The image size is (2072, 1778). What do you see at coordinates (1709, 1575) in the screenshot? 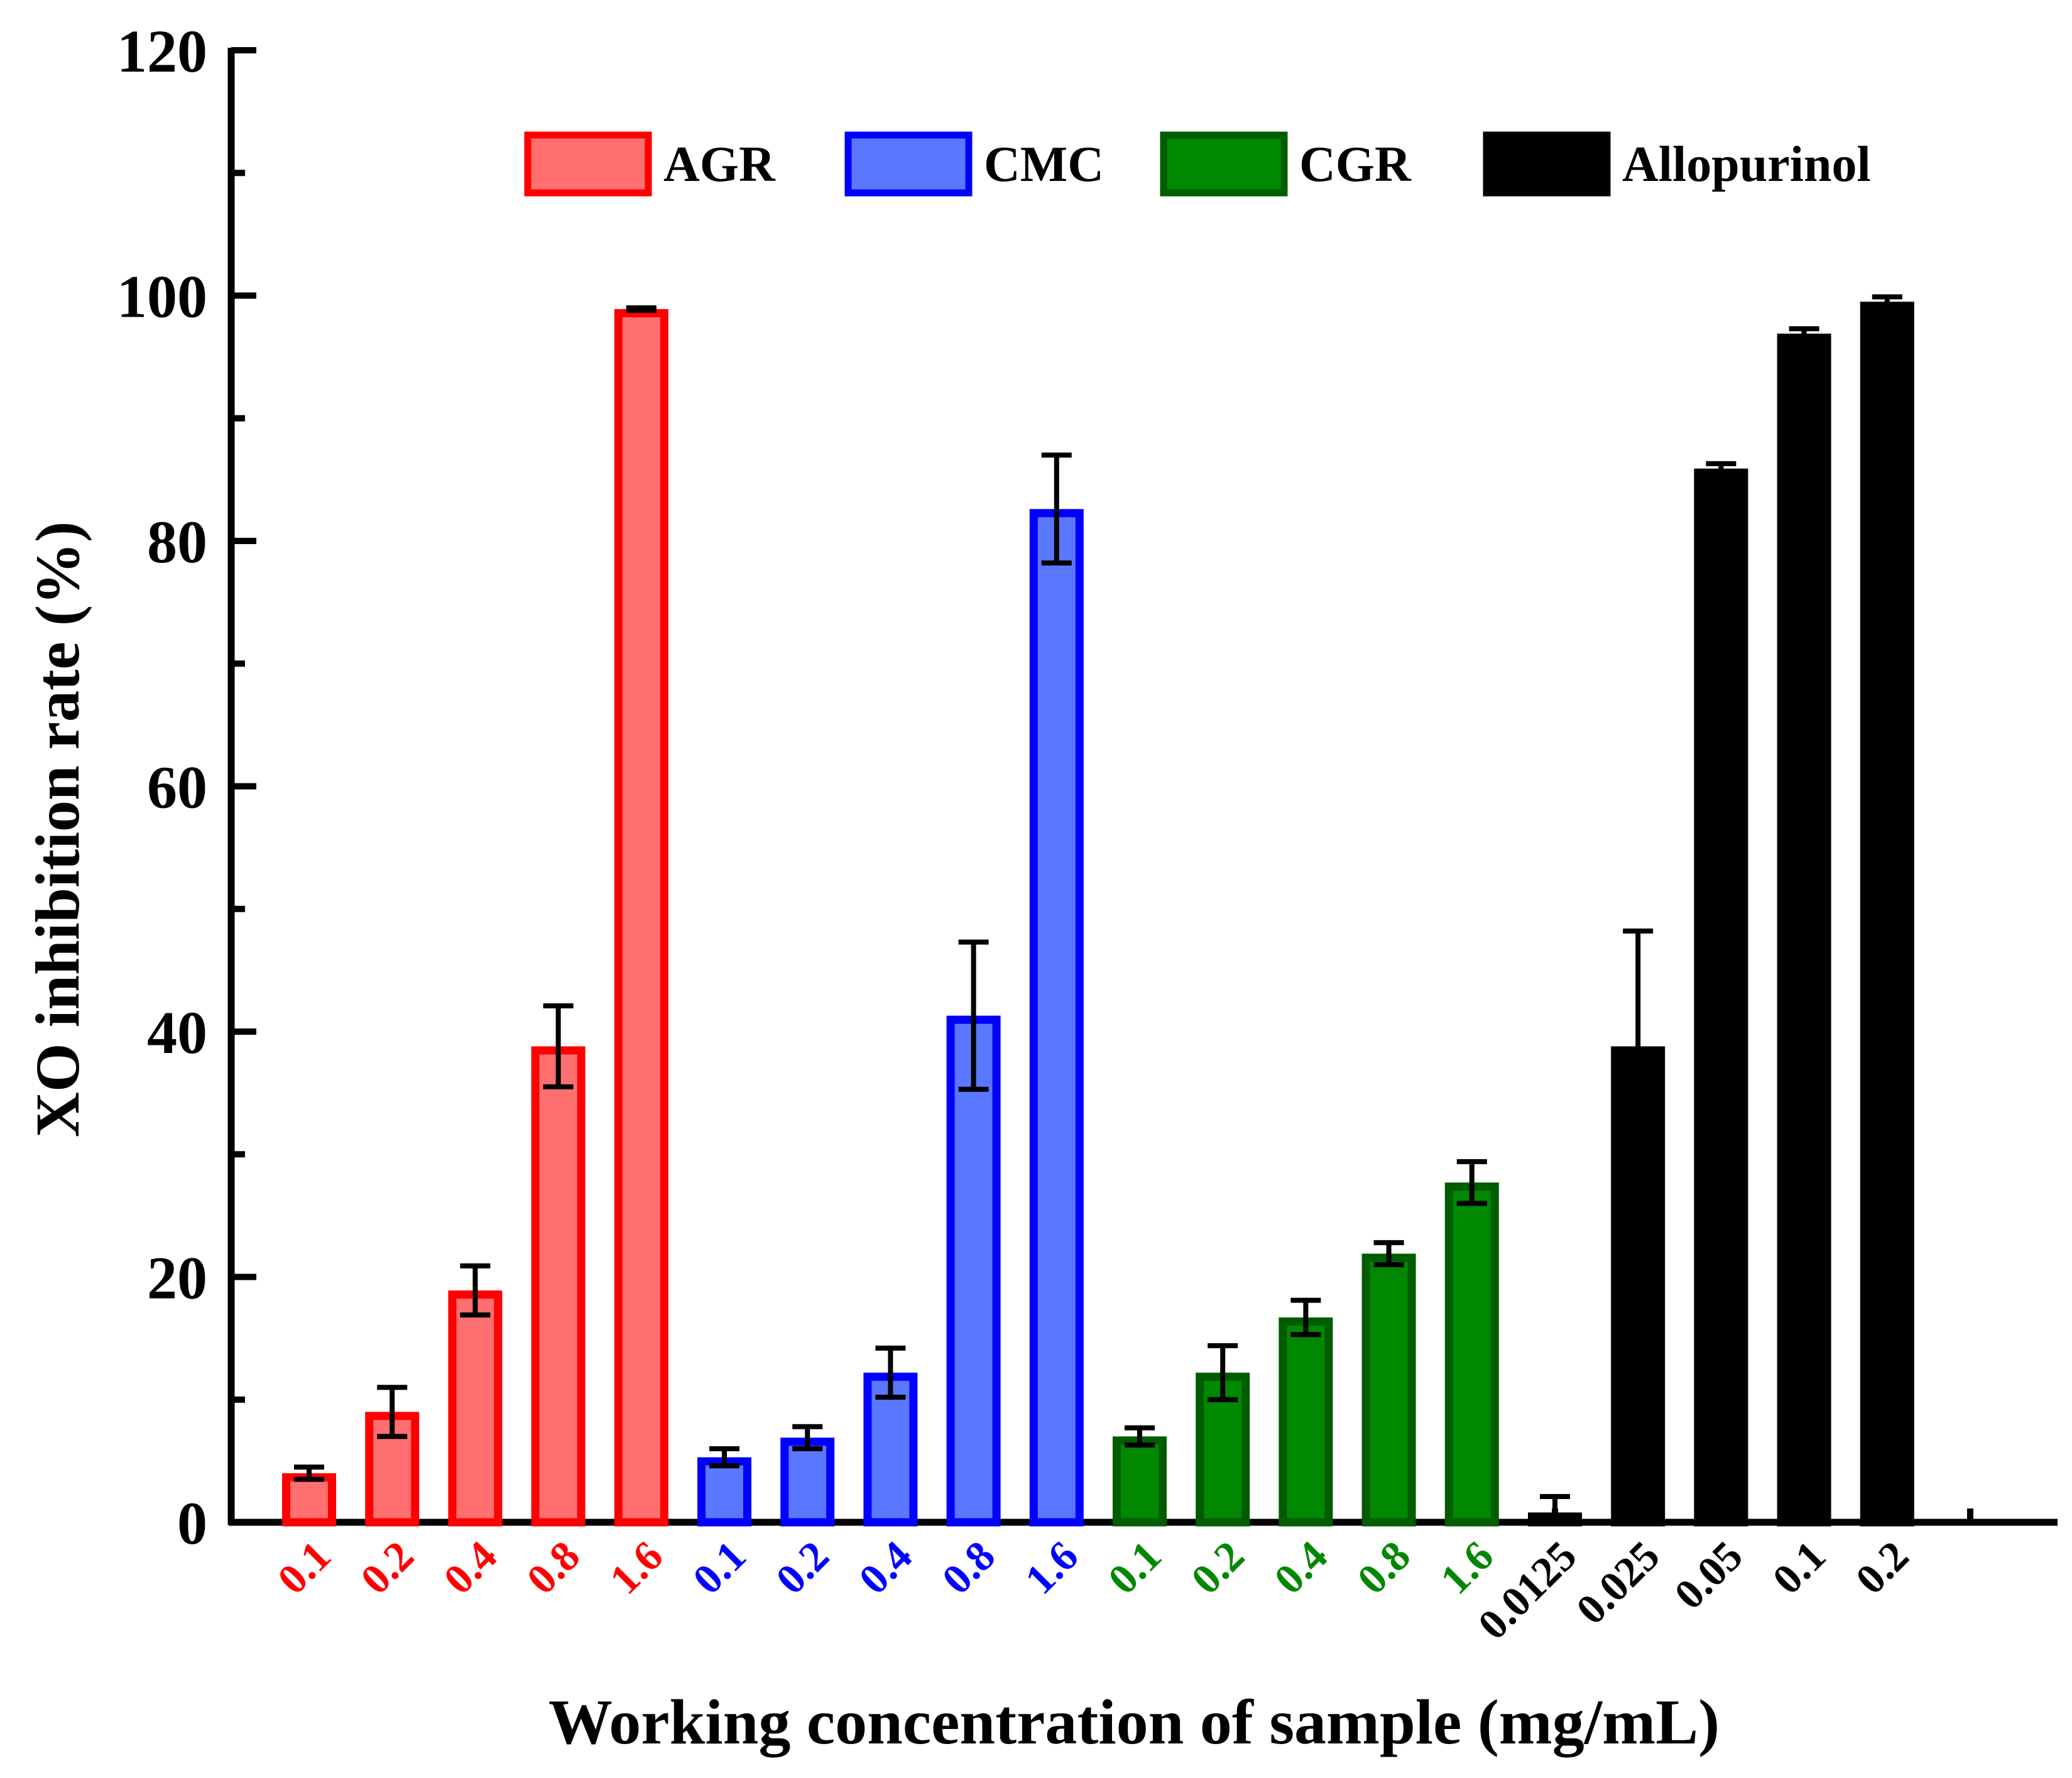
I see `x-tick-label: 0.05` at bounding box center [1709, 1575].